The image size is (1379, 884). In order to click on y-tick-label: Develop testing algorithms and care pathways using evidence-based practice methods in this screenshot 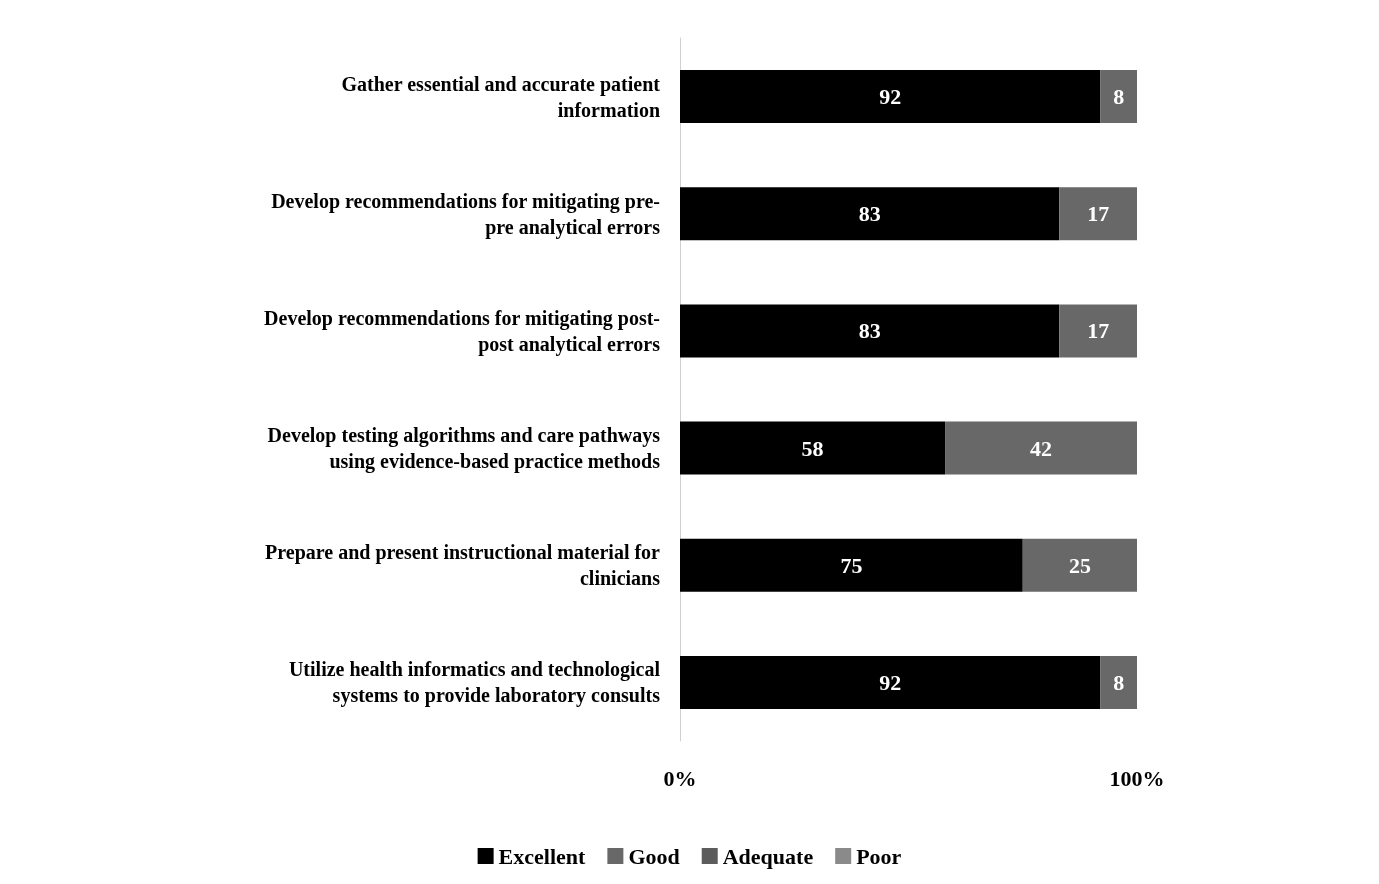, I will do `click(464, 449)`.